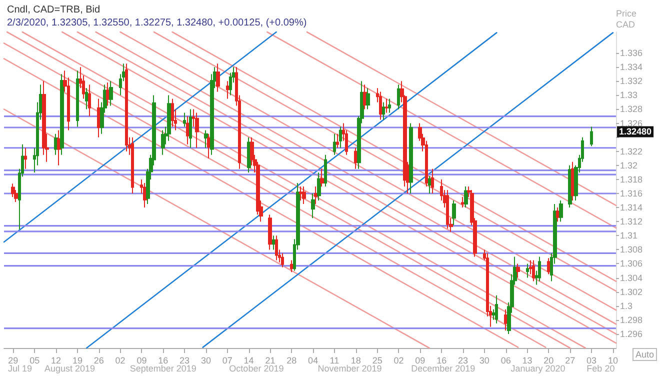 This screenshot has height=376, width=660. I want to click on y-tick-label: 1.308, so click(631, 249).